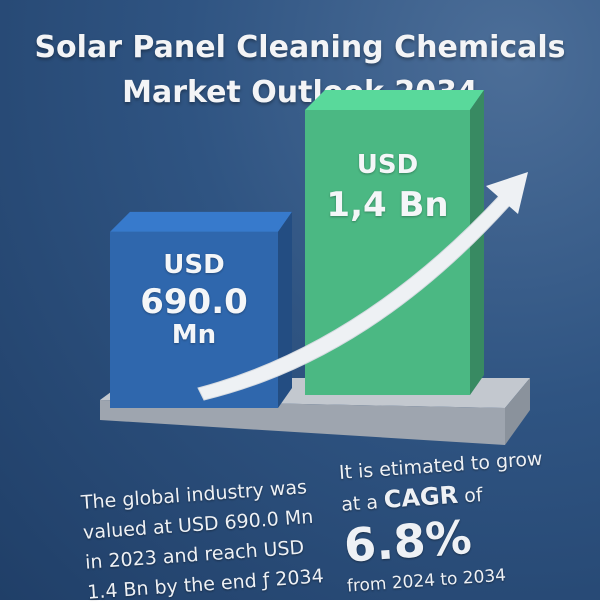  What do you see at coordinates (387, 165) in the screenshot?
I see `bar-2034-label-currency: USD` at bounding box center [387, 165].